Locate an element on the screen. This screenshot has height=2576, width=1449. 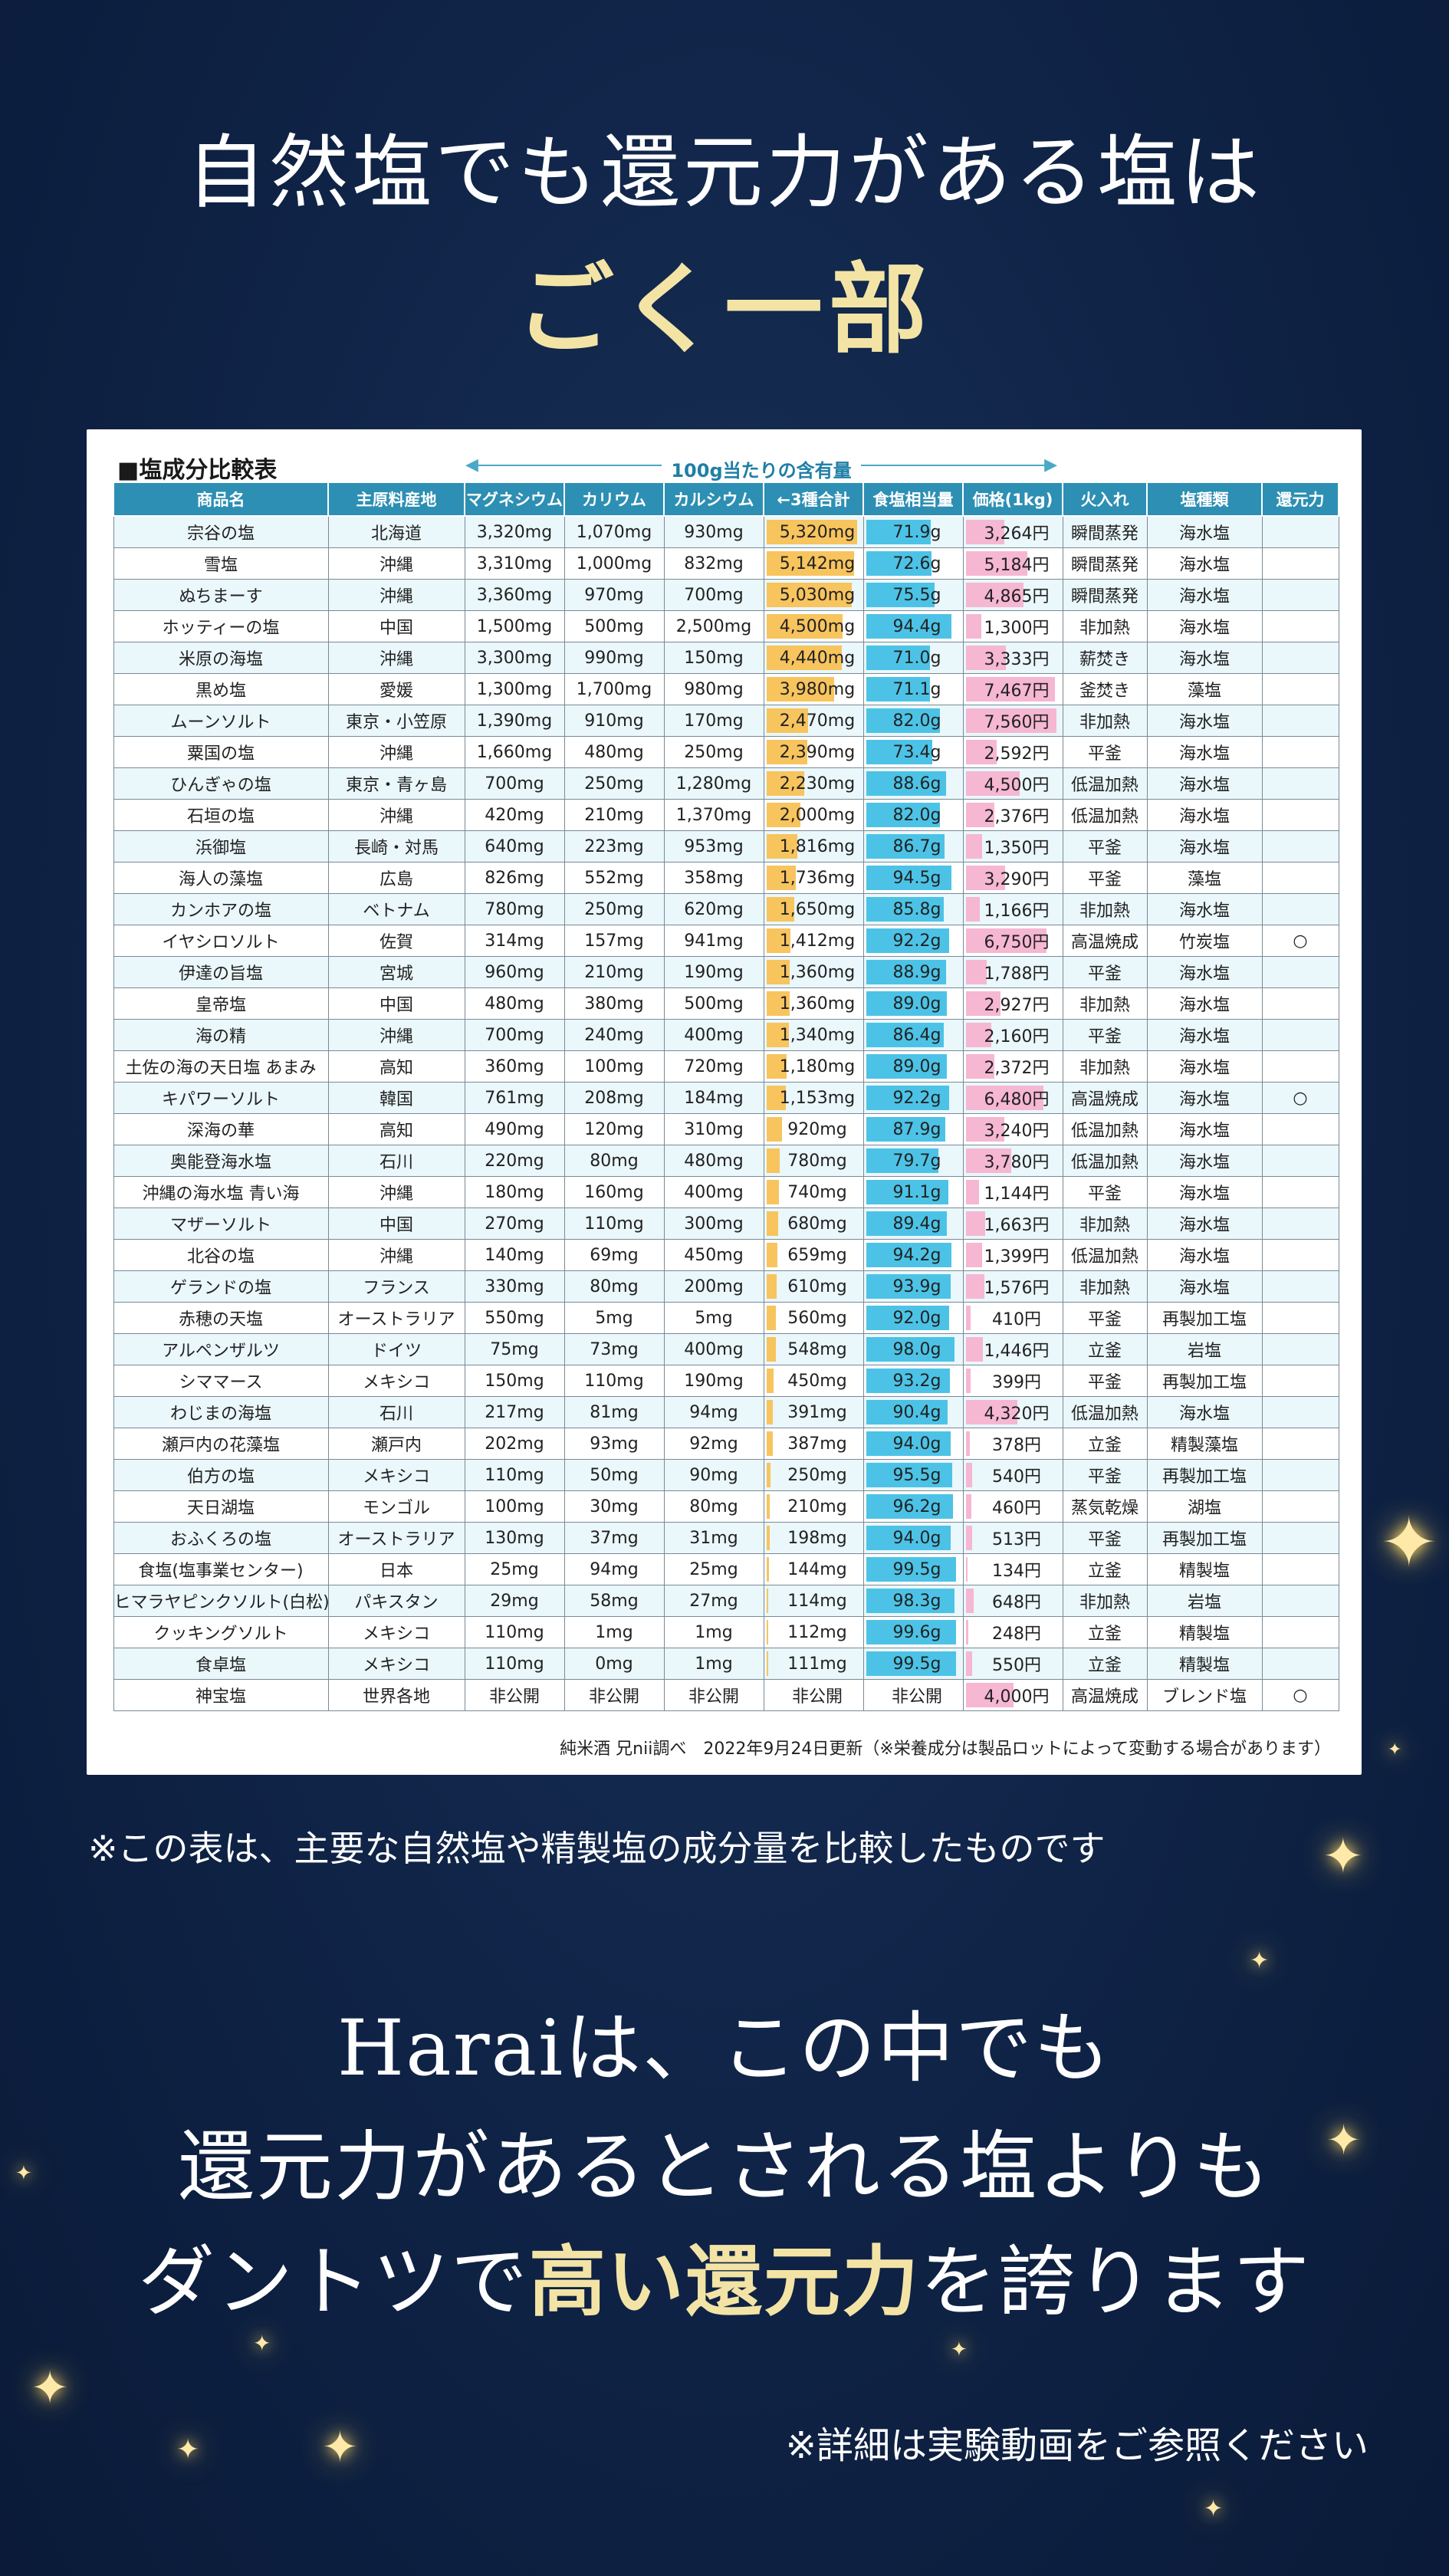
total-cell-text: 560mg is located at coordinates (817, 1318).